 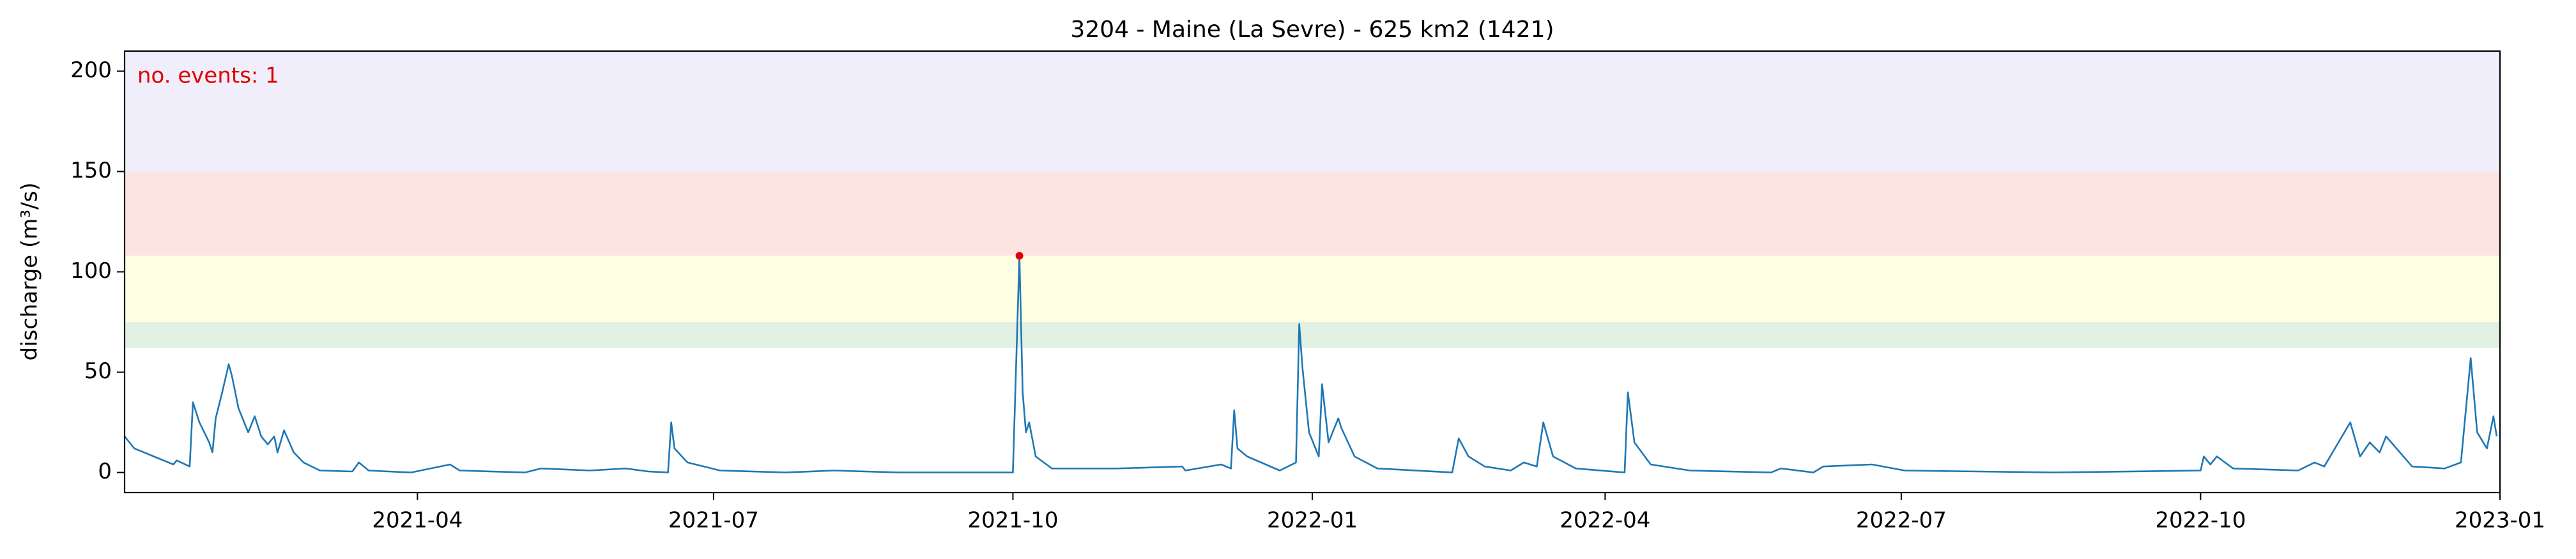 What do you see at coordinates (713, 520) in the screenshot?
I see `x-tick-label: 2021-07` at bounding box center [713, 520].